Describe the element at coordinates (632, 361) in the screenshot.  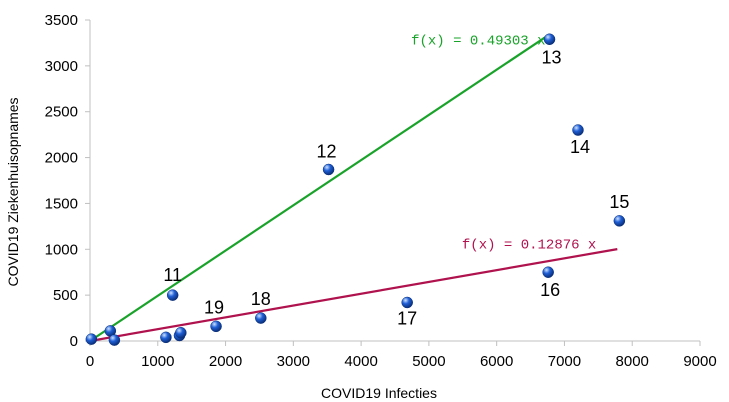
I see `x-tick-label: 8000` at that location.